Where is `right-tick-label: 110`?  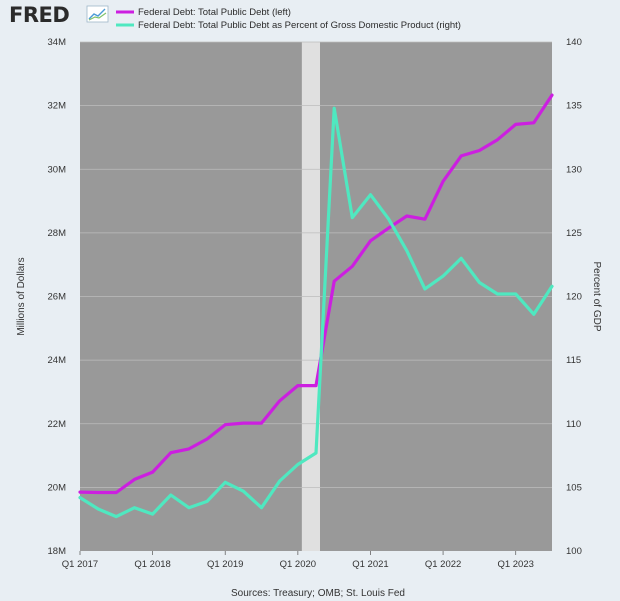 right-tick-label: 110 is located at coordinates (573, 424).